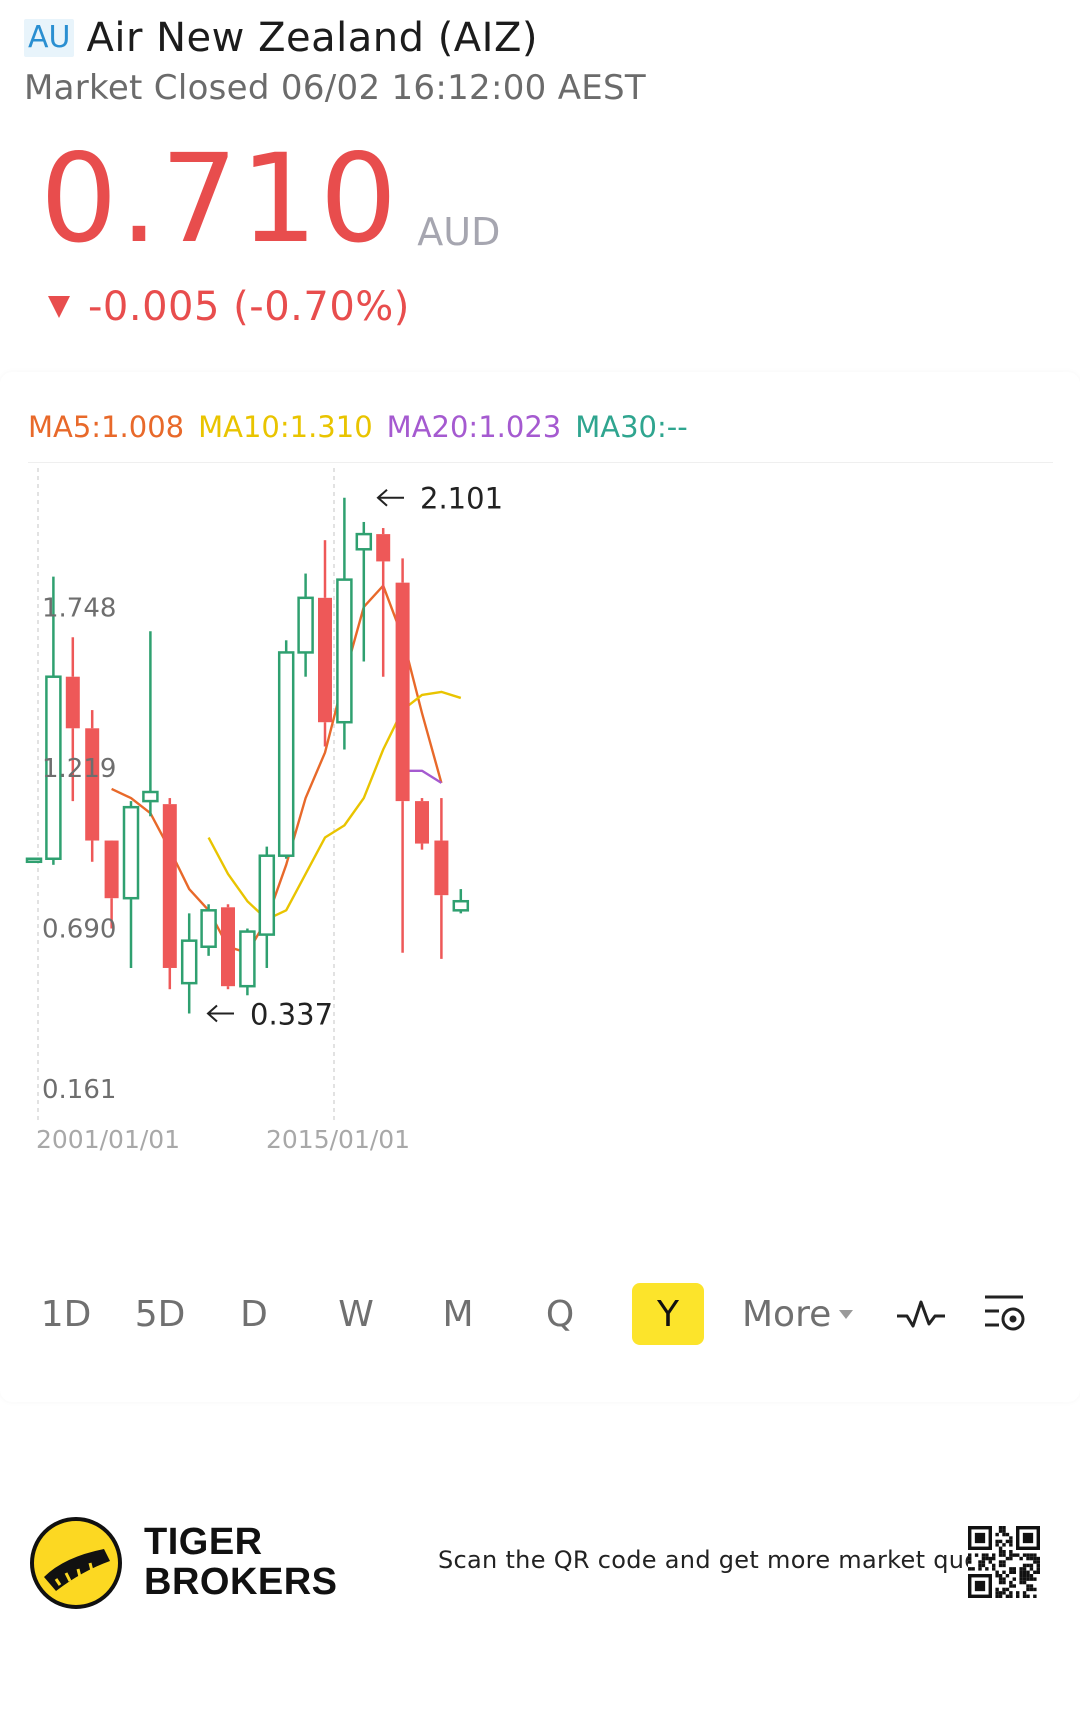 This screenshot has height=1727, width=1080. I want to click on period-w: W, so click(356, 1314).